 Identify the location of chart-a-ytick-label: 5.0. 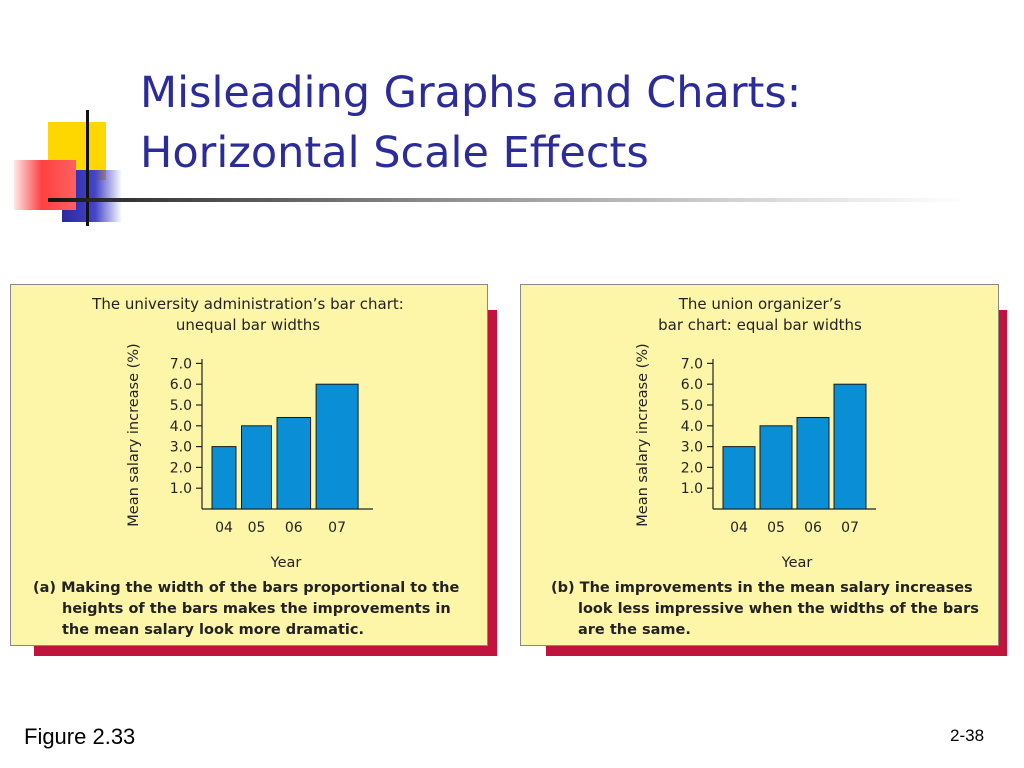
(181, 406).